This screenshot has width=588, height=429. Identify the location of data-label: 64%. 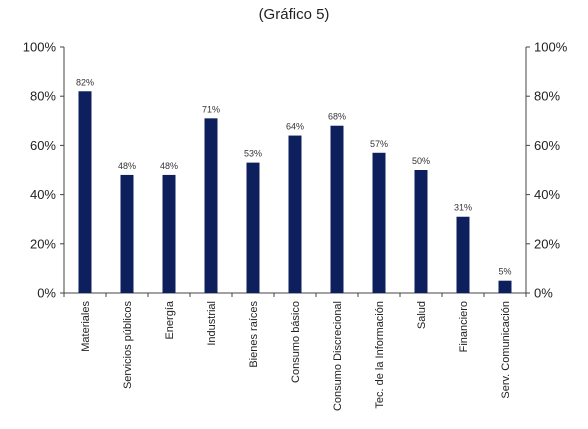
(295, 127).